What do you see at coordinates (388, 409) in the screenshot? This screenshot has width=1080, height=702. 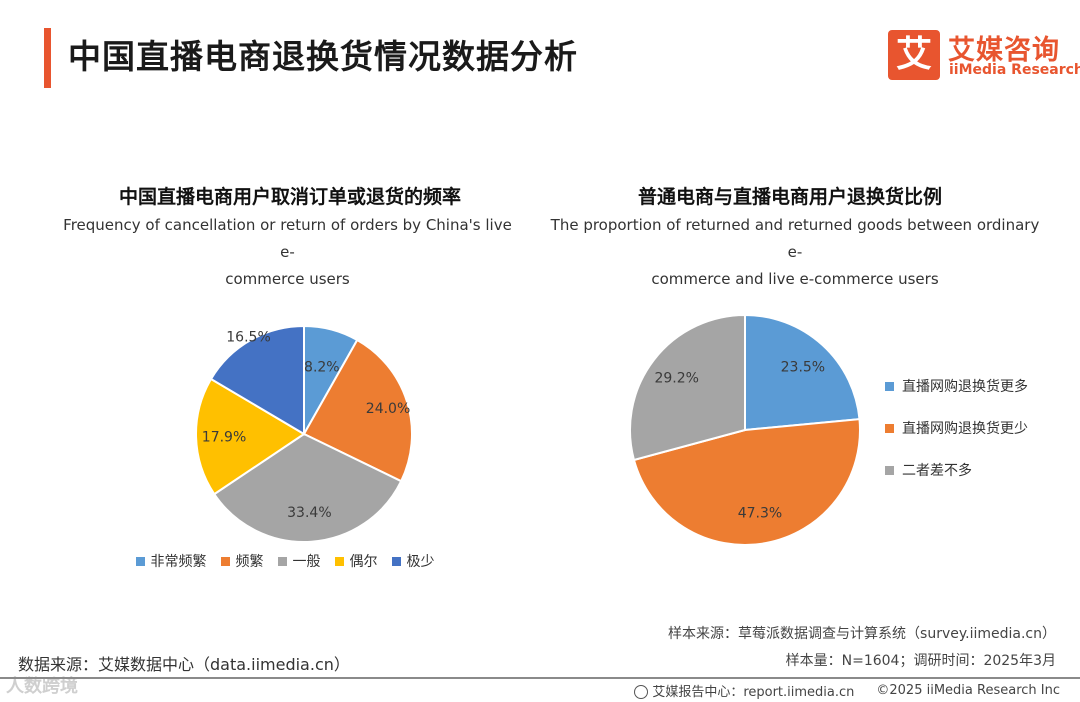 I see `chart1-label-1: 24.0%` at bounding box center [388, 409].